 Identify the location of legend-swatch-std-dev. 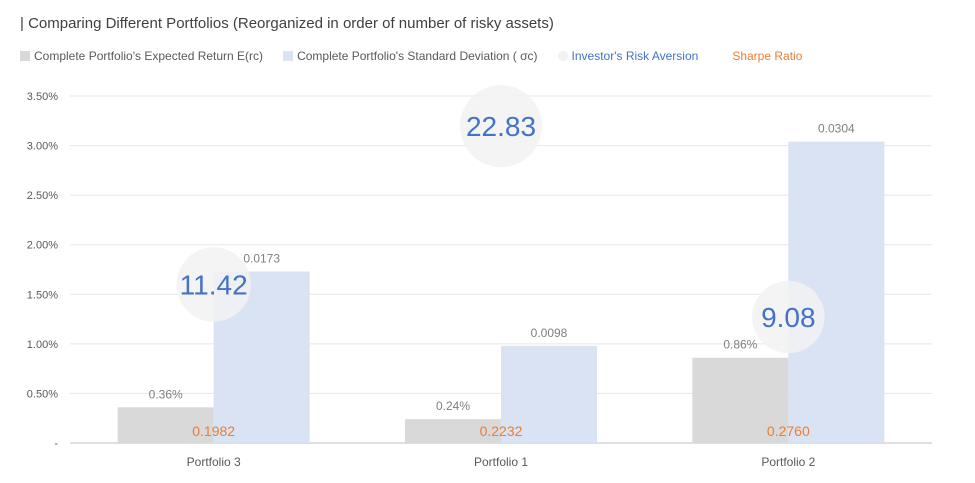
(288, 56).